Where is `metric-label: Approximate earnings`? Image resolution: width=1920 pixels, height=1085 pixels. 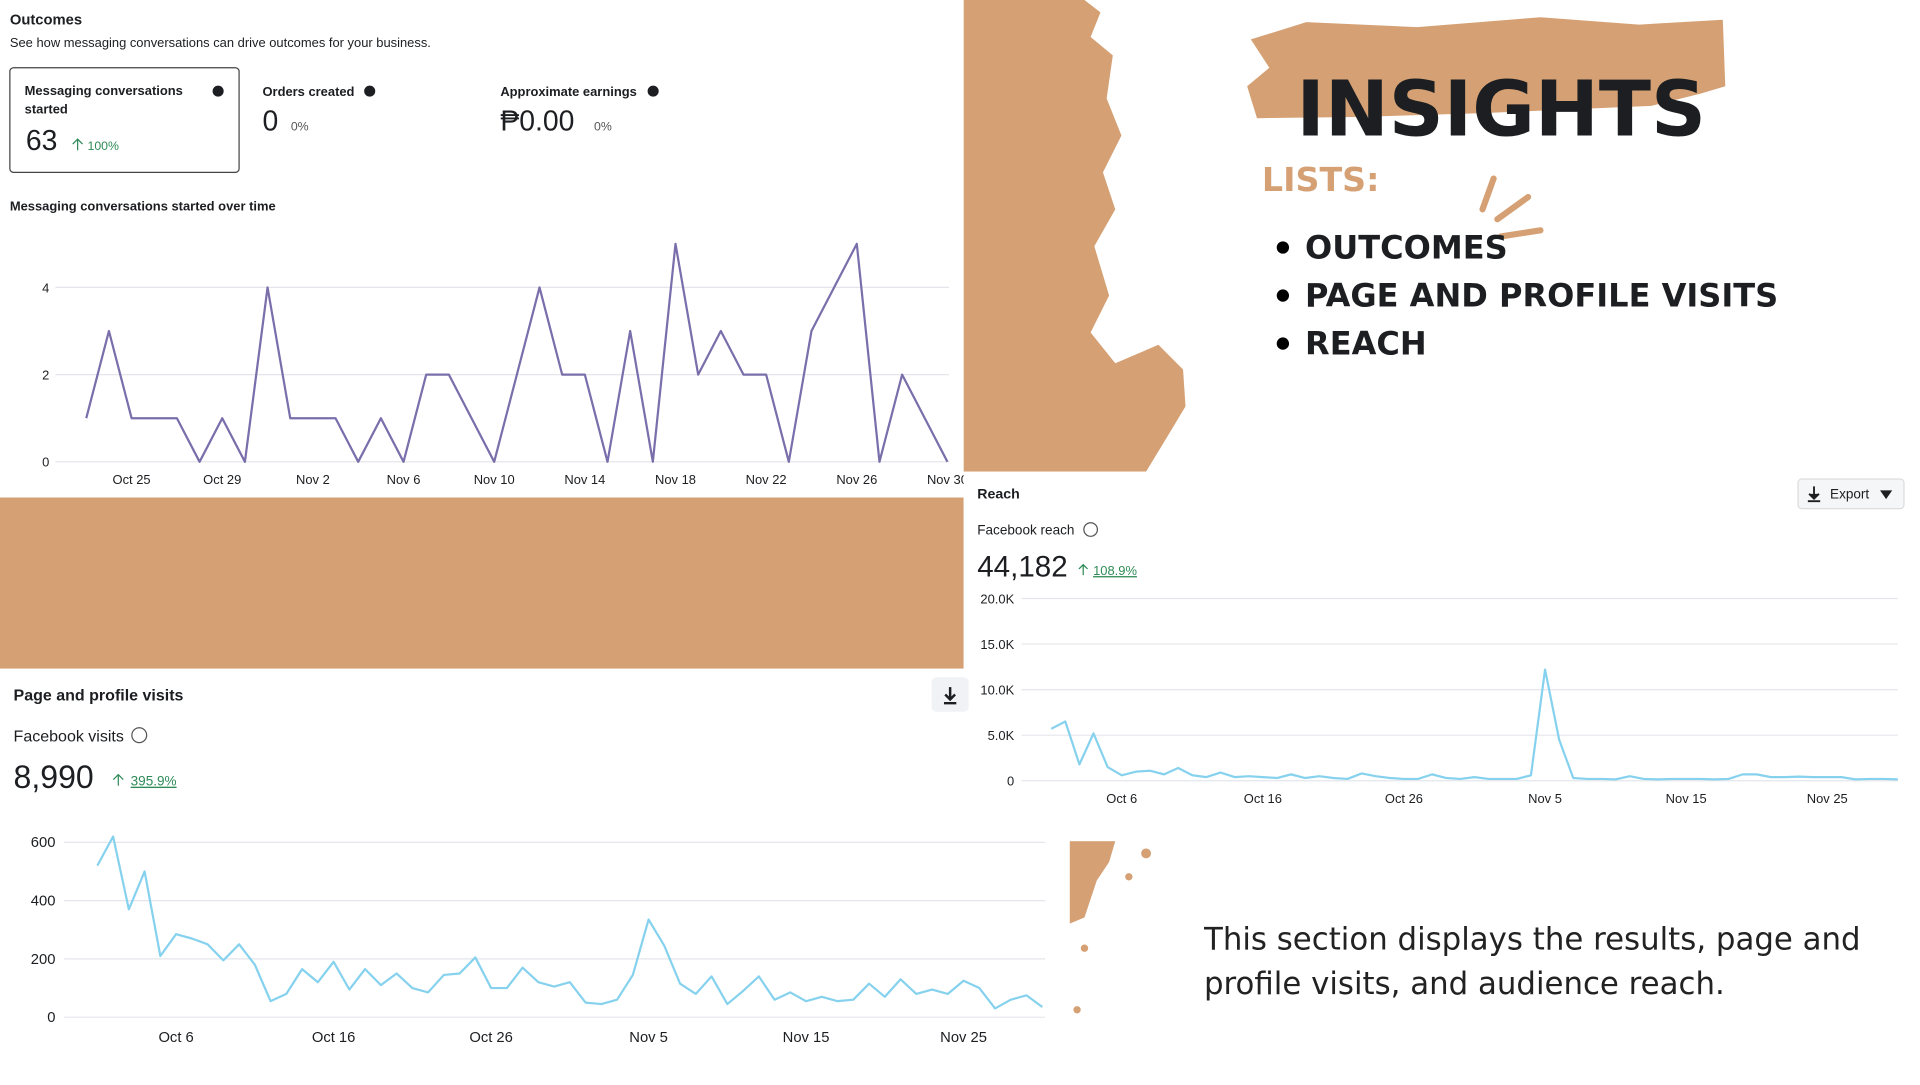 metric-label: Approximate earnings is located at coordinates (568, 91).